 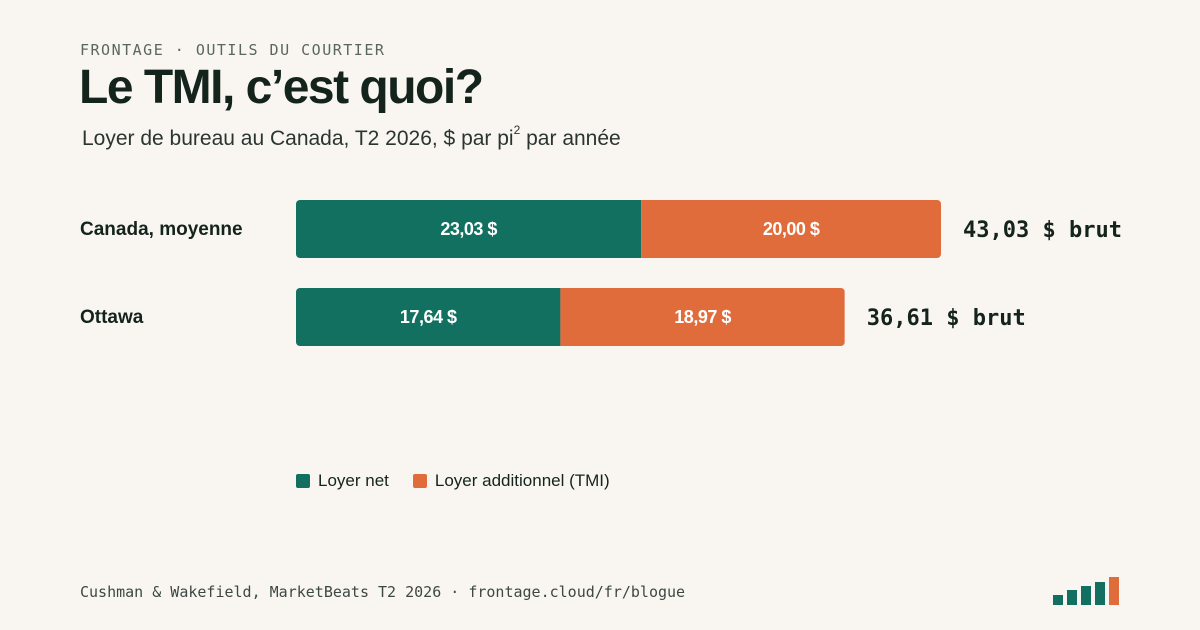 What do you see at coordinates (281, 87) in the screenshot?
I see `page-title: Le TMI, c’est quoi?` at bounding box center [281, 87].